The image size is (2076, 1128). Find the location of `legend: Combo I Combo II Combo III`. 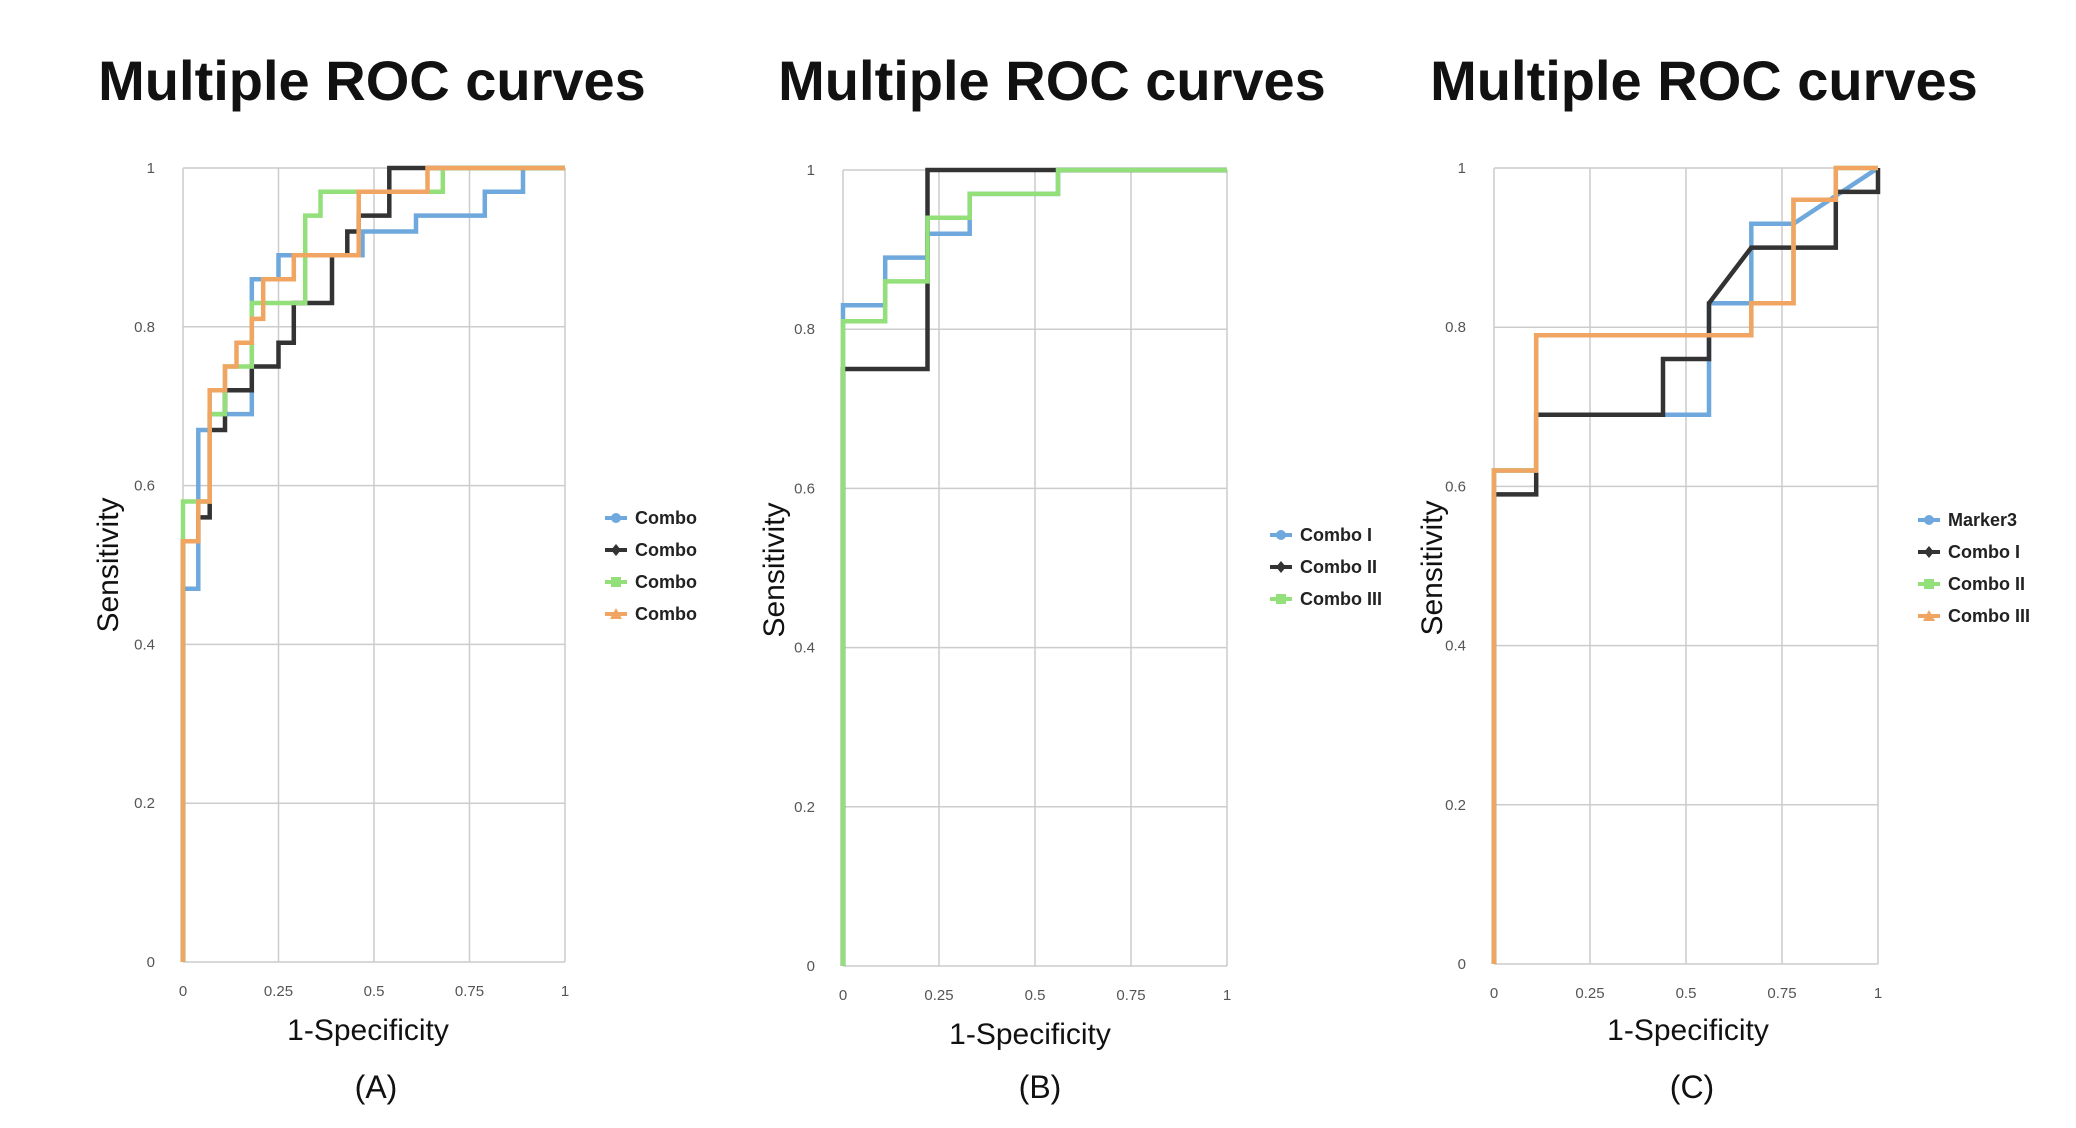

legend: Combo I Combo II Combo III is located at coordinates (1326, 567).